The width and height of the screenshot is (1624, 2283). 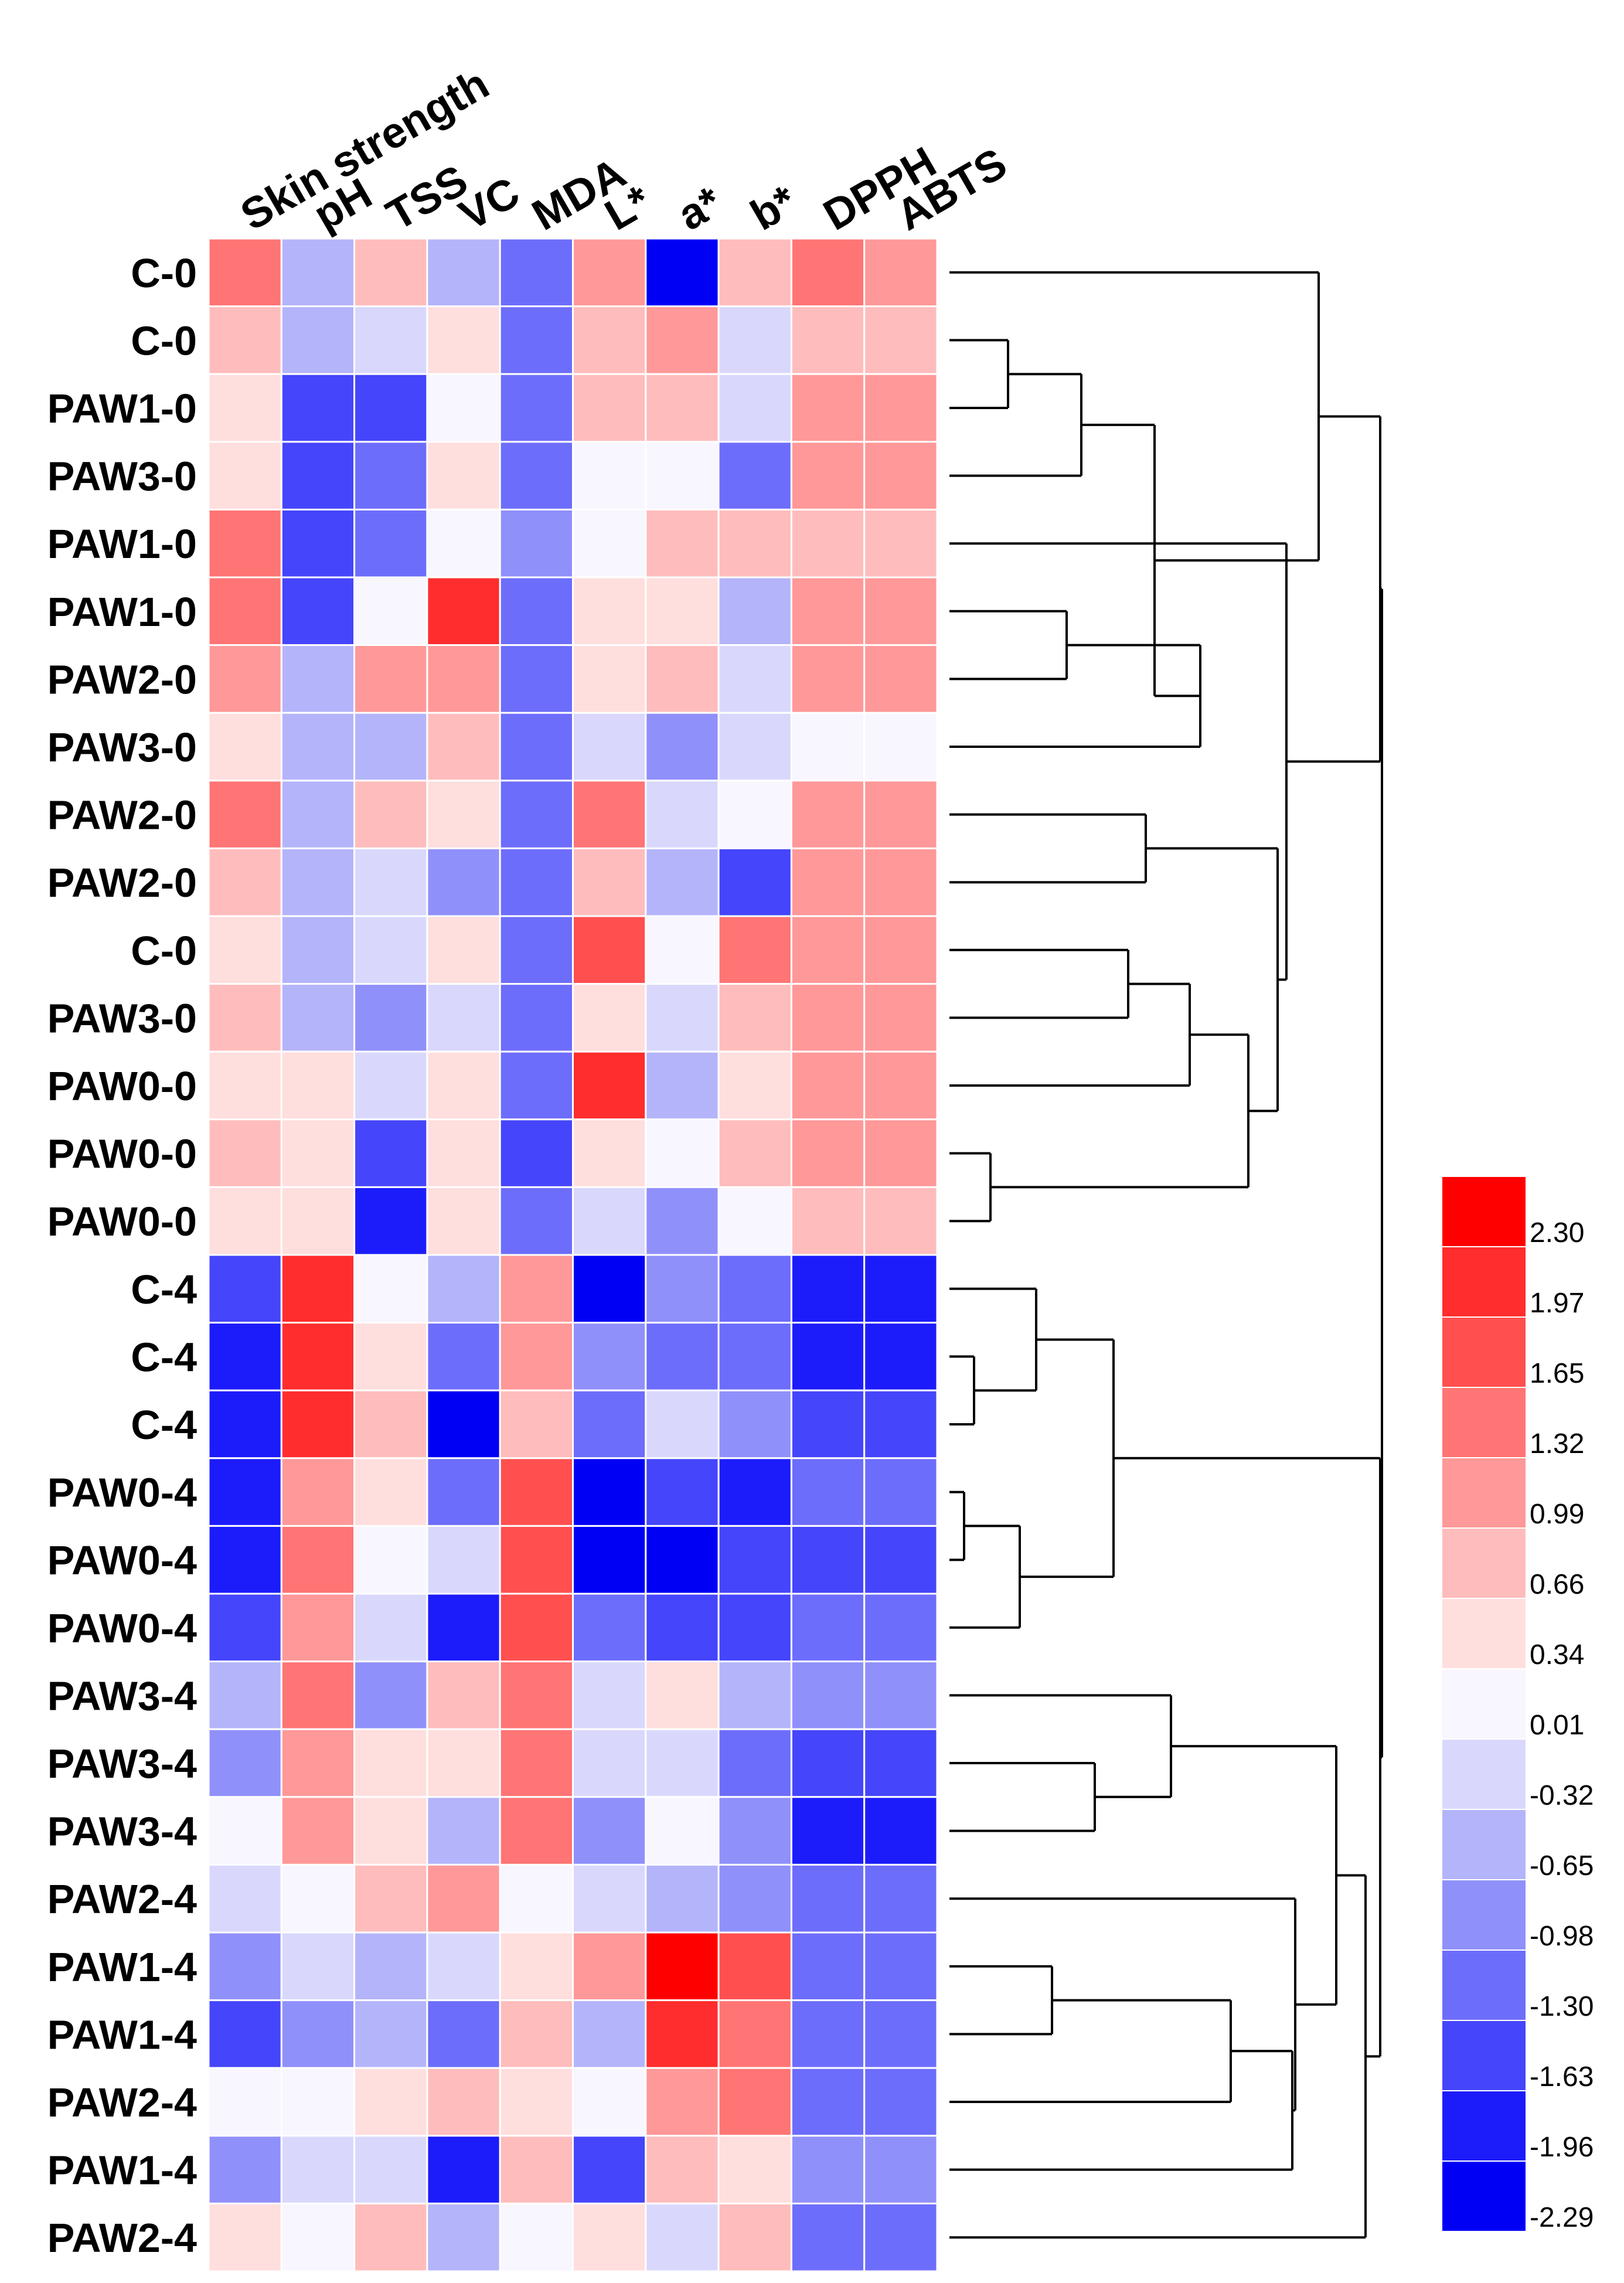 I want to click on color-scale-label: -0.32, so click(x=1562, y=1795).